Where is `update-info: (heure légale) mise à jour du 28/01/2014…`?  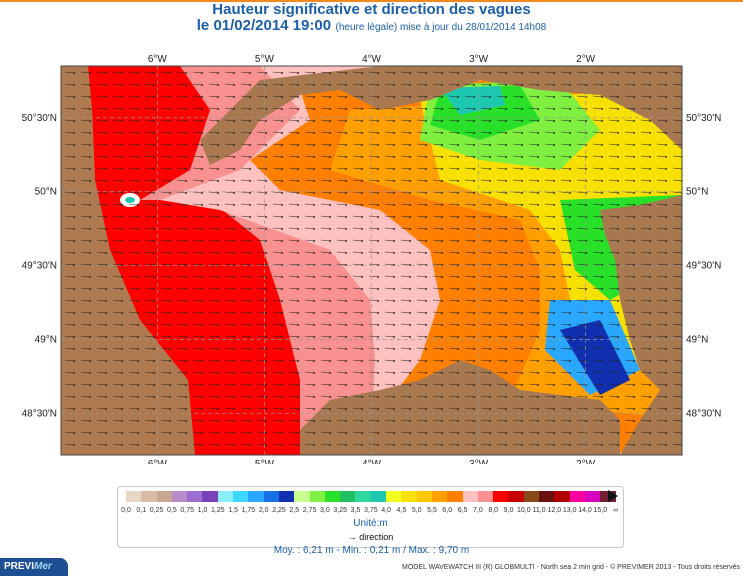 update-info: (heure légale) mise à jour du 28/01/2014… is located at coordinates (441, 27).